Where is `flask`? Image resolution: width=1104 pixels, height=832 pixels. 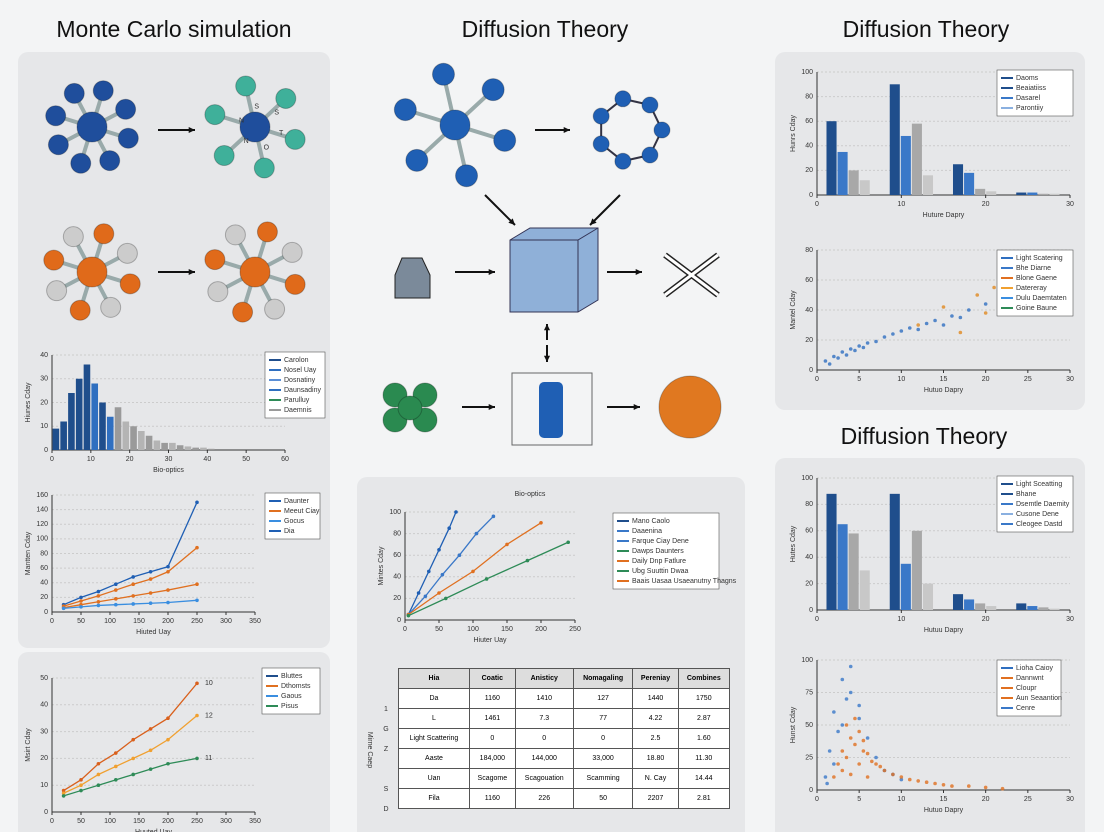
flask is located at coordinates (412, 278).